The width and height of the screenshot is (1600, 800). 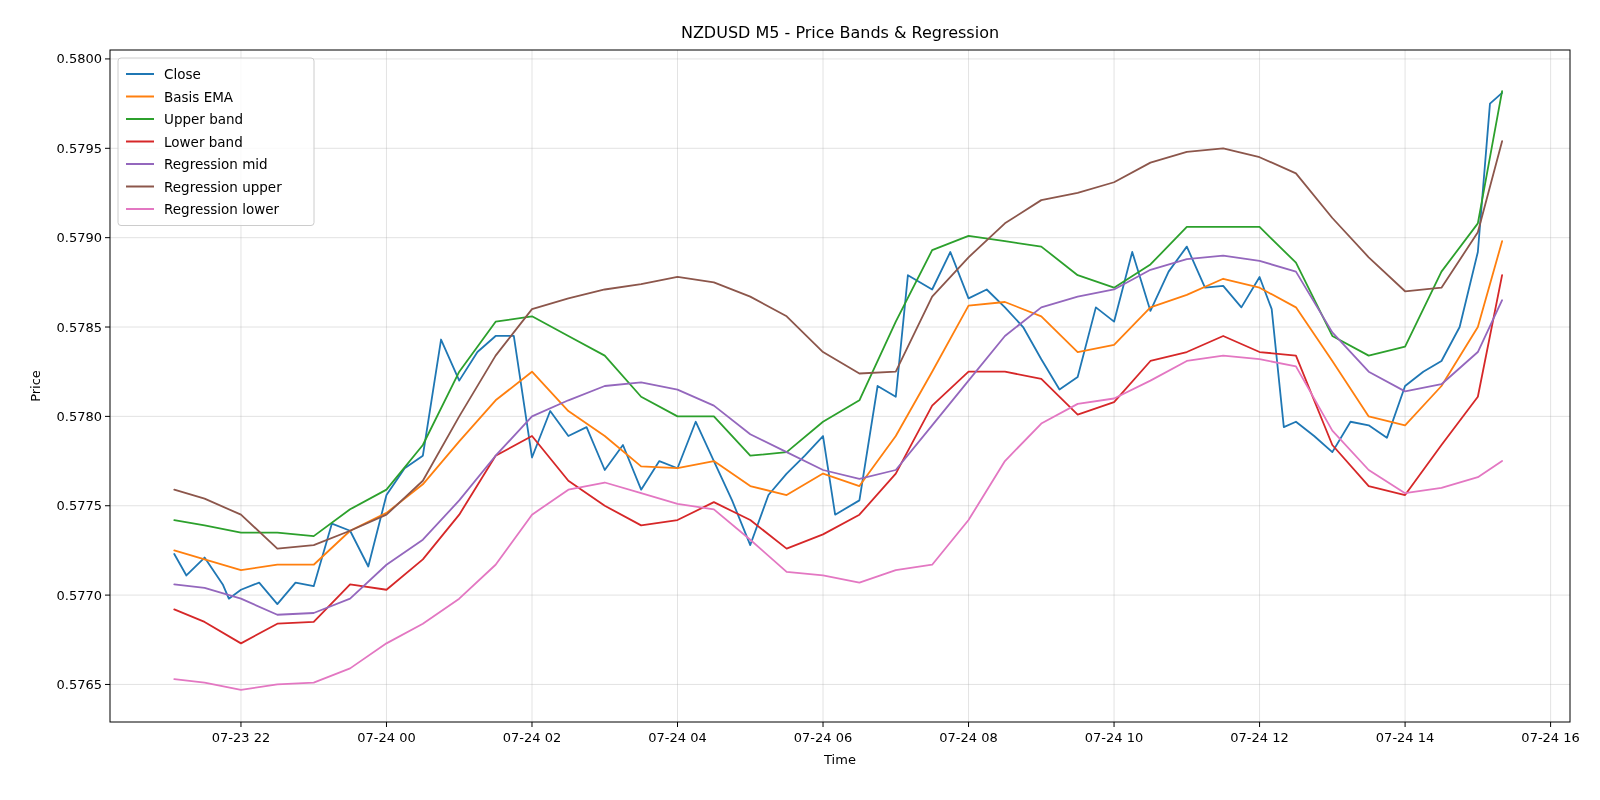 What do you see at coordinates (79, 416) in the screenshot?
I see `y-tick-label: 0.5780` at bounding box center [79, 416].